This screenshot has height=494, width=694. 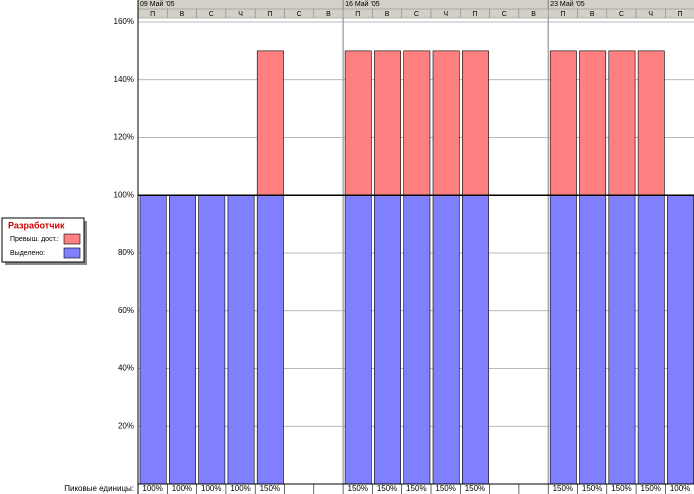 I want to click on legend-label: Превыш. дост.:, so click(x=34, y=239).